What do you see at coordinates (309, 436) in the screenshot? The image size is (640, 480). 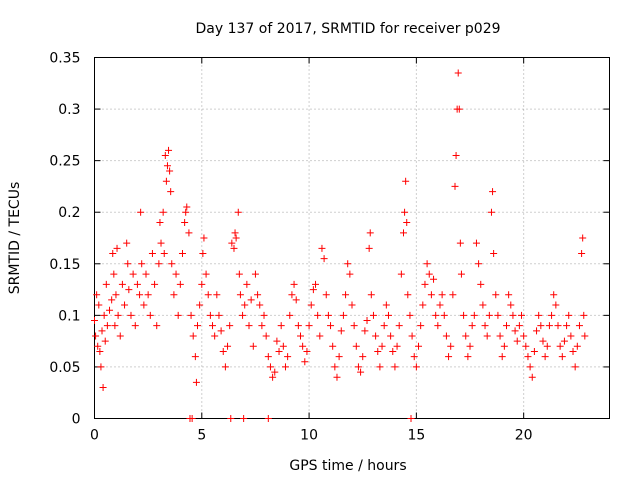 I see `x-tick-label: 10` at bounding box center [309, 436].